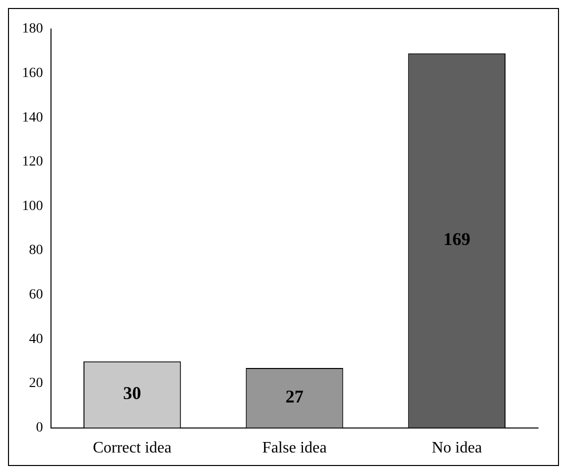 Image resolution: width=569 pixels, height=476 pixels. What do you see at coordinates (132, 448) in the screenshot?
I see `x-tick-label: Correct idea` at bounding box center [132, 448].